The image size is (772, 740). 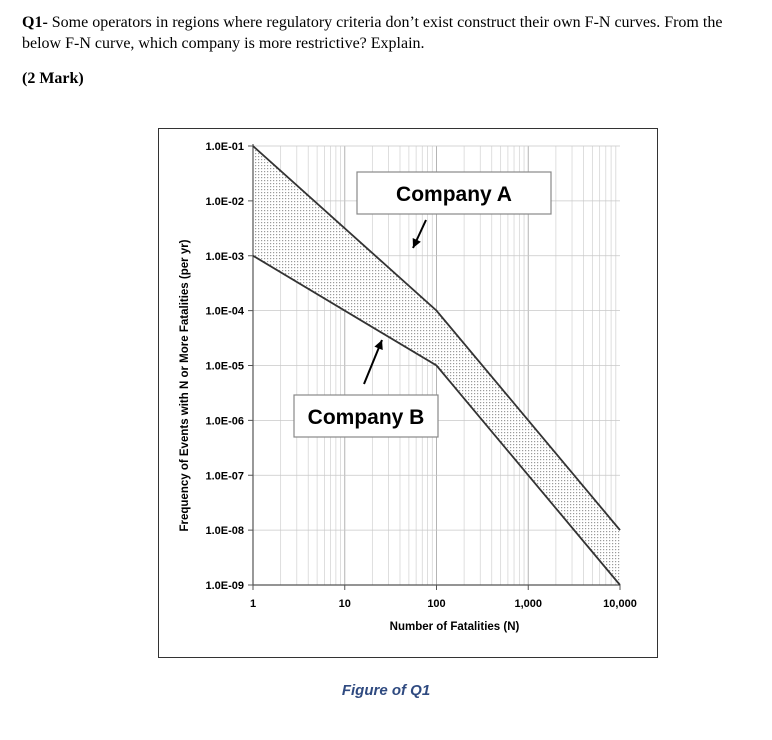 I want to click on y-tick-label: 1.0E-06, so click(x=224, y=421).